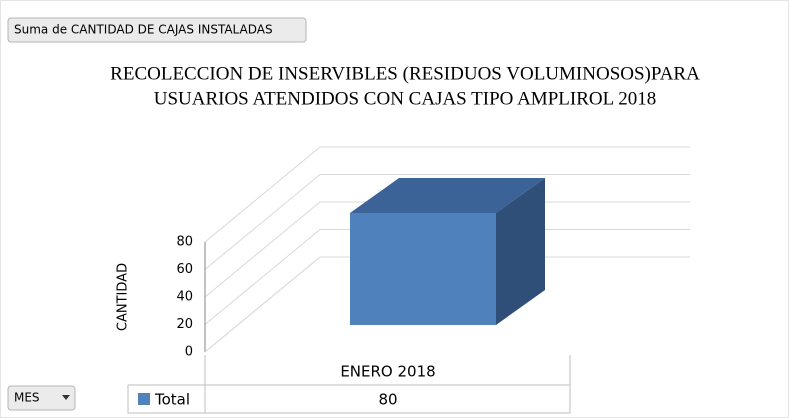 Image resolution: width=789 pixels, height=418 pixels. I want to click on legend-label: Total, so click(172, 400).